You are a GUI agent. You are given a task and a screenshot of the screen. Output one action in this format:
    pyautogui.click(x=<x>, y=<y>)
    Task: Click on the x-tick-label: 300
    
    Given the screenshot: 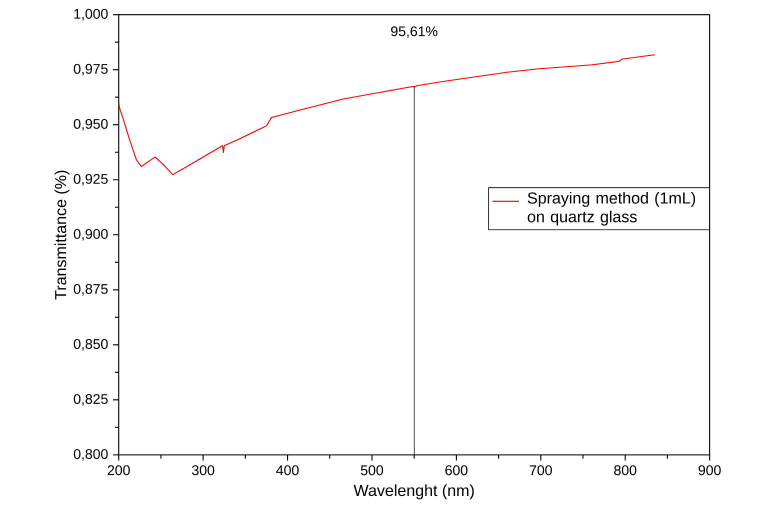 What is the action you would take?
    pyautogui.click(x=203, y=470)
    